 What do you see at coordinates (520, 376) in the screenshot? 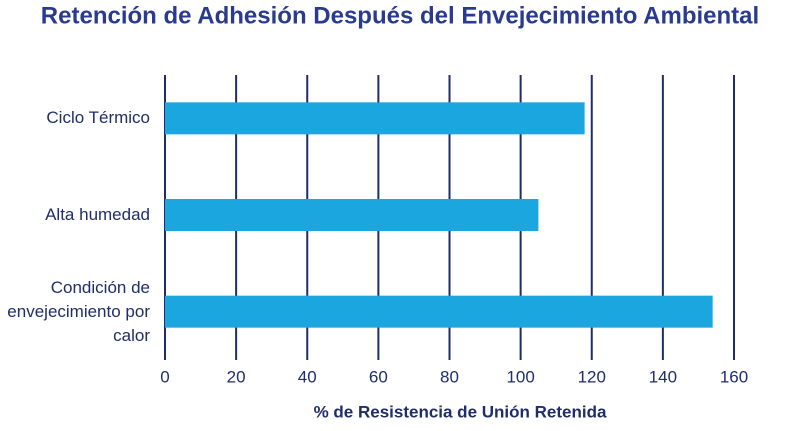
I see `x-tick-label: 100` at bounding box center [520, 376].